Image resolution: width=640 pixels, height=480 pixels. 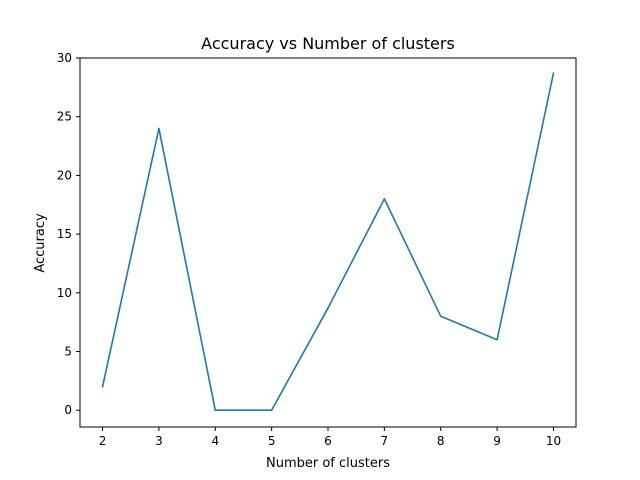 I want to click on y-tick-label: 0, so click(x=68, y=410).